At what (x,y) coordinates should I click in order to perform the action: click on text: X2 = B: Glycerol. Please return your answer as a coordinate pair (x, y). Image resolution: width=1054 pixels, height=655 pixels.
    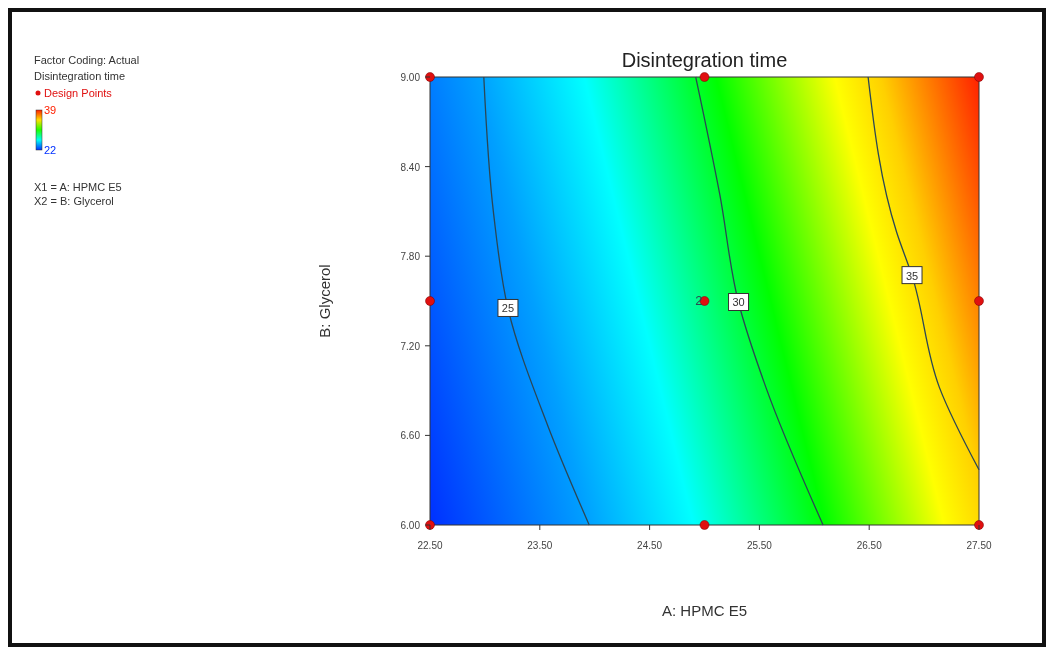
    Looking at the image, I should click on (74, 201).